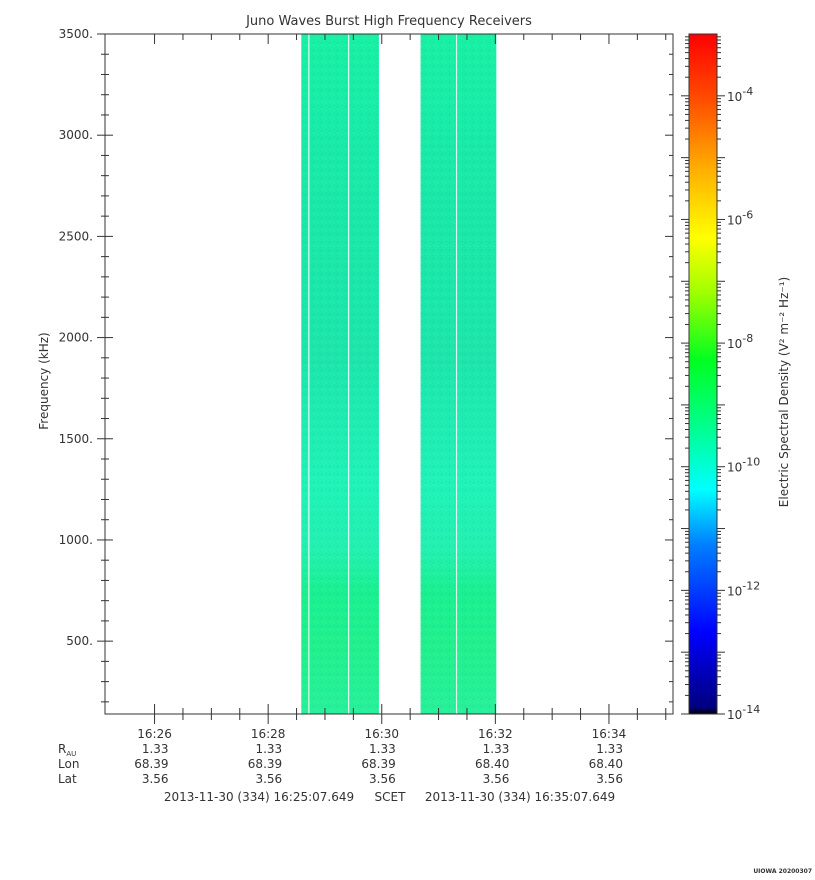 The image size is (815, 880). What do you see at coordinates (76, 439) in the screenshot?
I see `y-tick-label: 1500.` at bounding box center [76, 439].